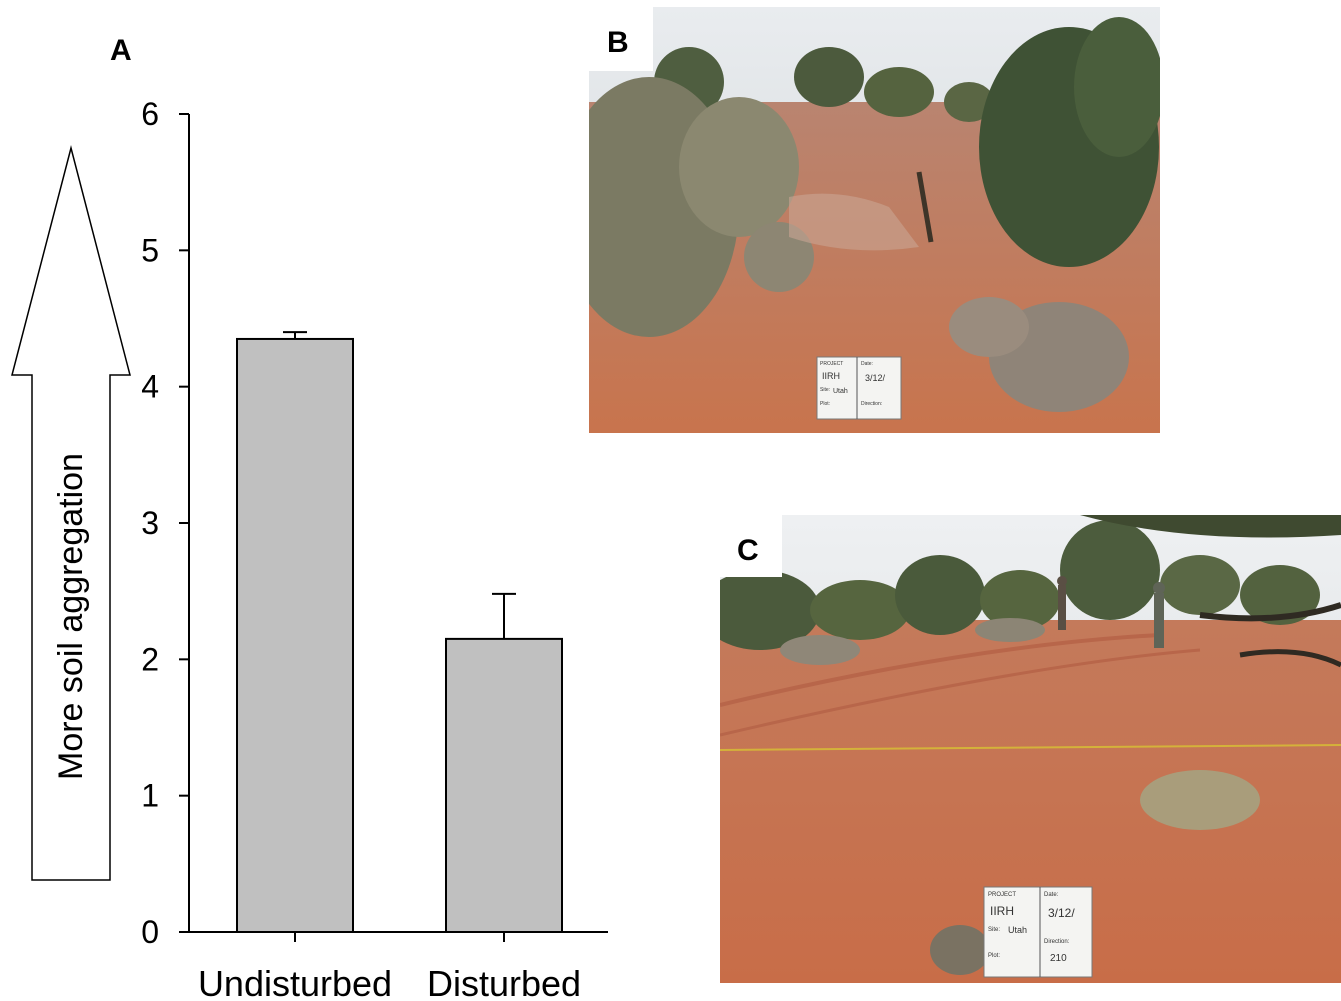 The width and height of the screenshot is (1341, 1001). Describe the element at coordinates (150, 387) in the screenshot. I see `y-tick-label: 4` at that location.